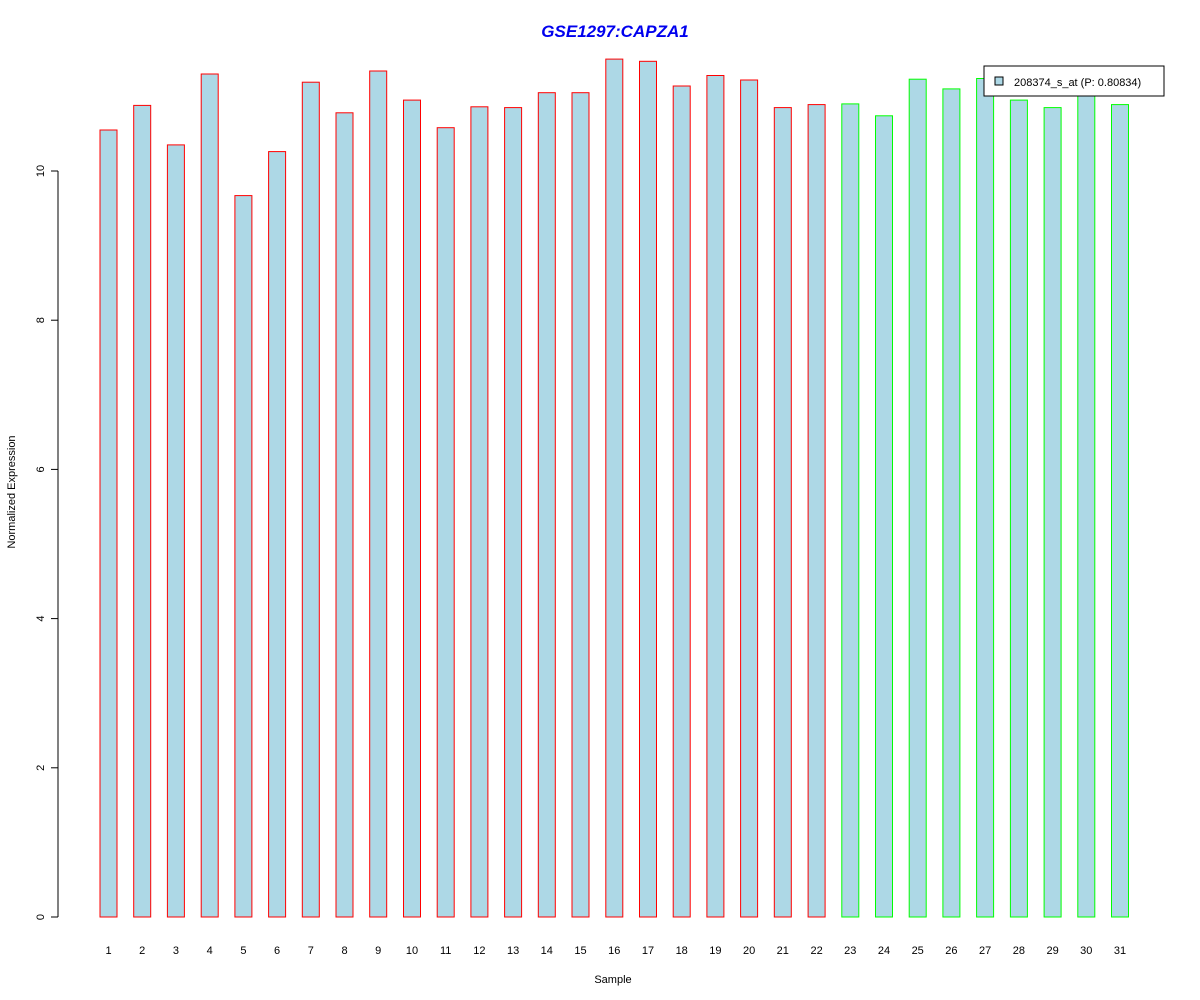 This screenshot has height=1000, width=1200. Describe the element at coordinates (47, 542) in the screenshot. I see `y-axis: 0 2 4 6 8 10` at that location.